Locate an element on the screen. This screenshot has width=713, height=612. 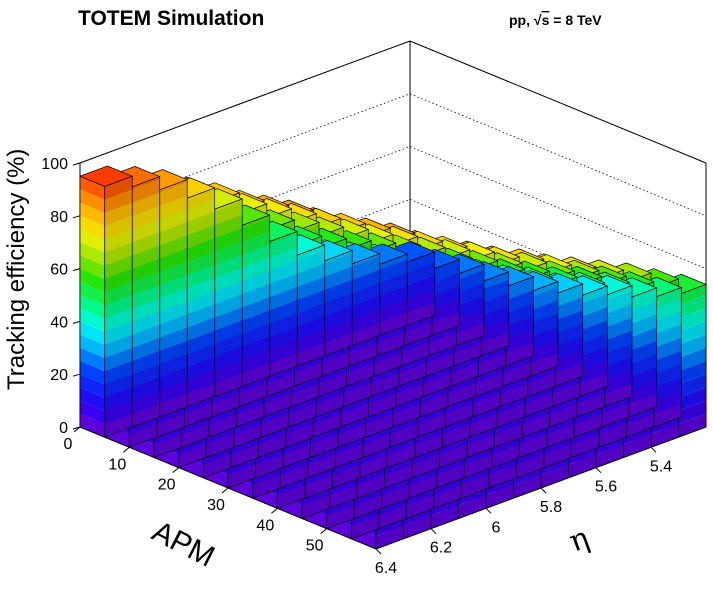
bar-top-face is located at coordinates (106, 176).